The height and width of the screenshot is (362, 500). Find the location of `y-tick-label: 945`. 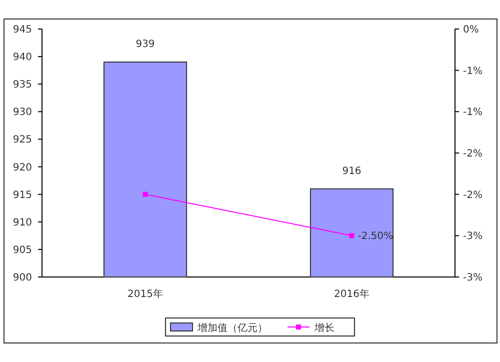

y-tick-label: 945 is located at coordinates (22, 30).